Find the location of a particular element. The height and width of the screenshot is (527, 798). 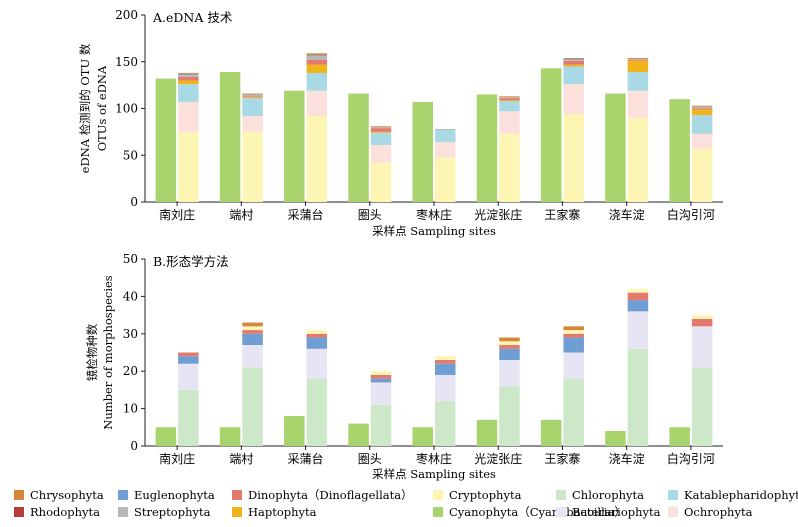

stack-segment-bacillariophyta is located at coordinates (573, 365).